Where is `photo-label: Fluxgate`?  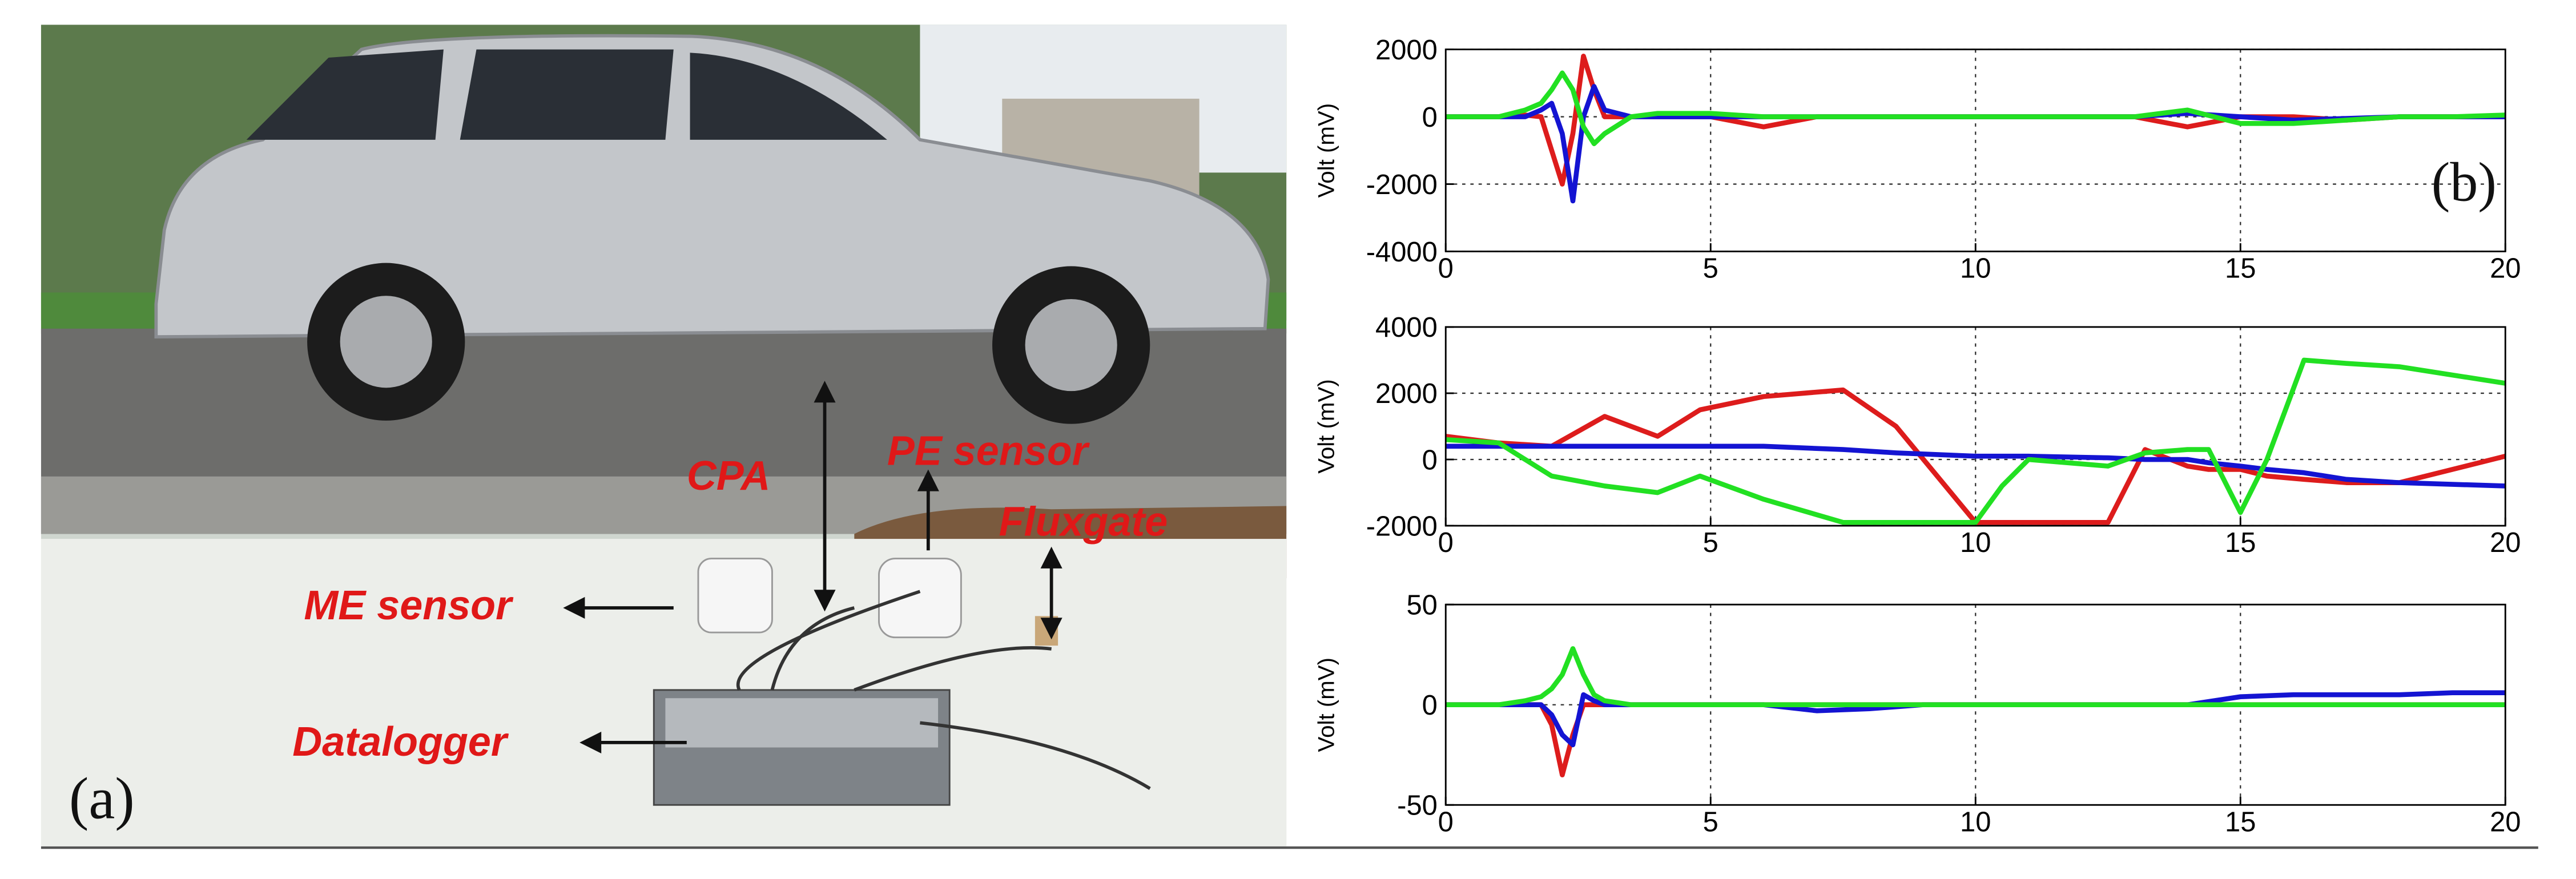 photo-label: Fluxgate is located at coordinates (1083, 522).